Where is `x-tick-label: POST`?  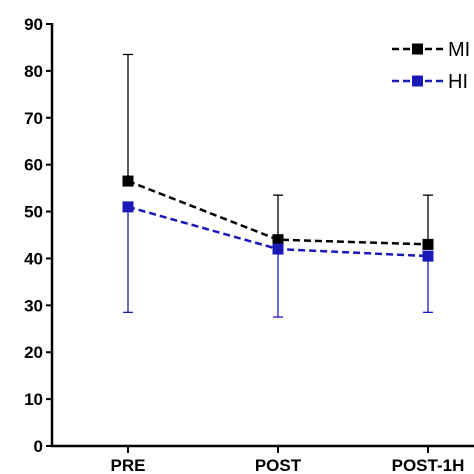
x-tick-label: POST is located at coordinates (278, 465).